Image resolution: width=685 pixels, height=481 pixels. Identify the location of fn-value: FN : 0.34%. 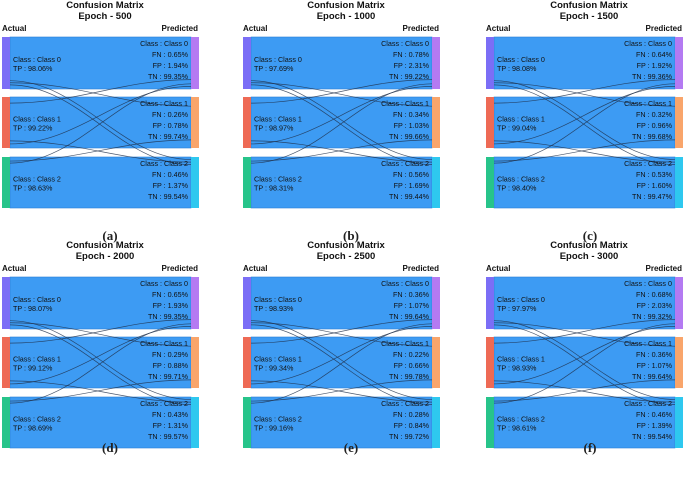
(411, 114).